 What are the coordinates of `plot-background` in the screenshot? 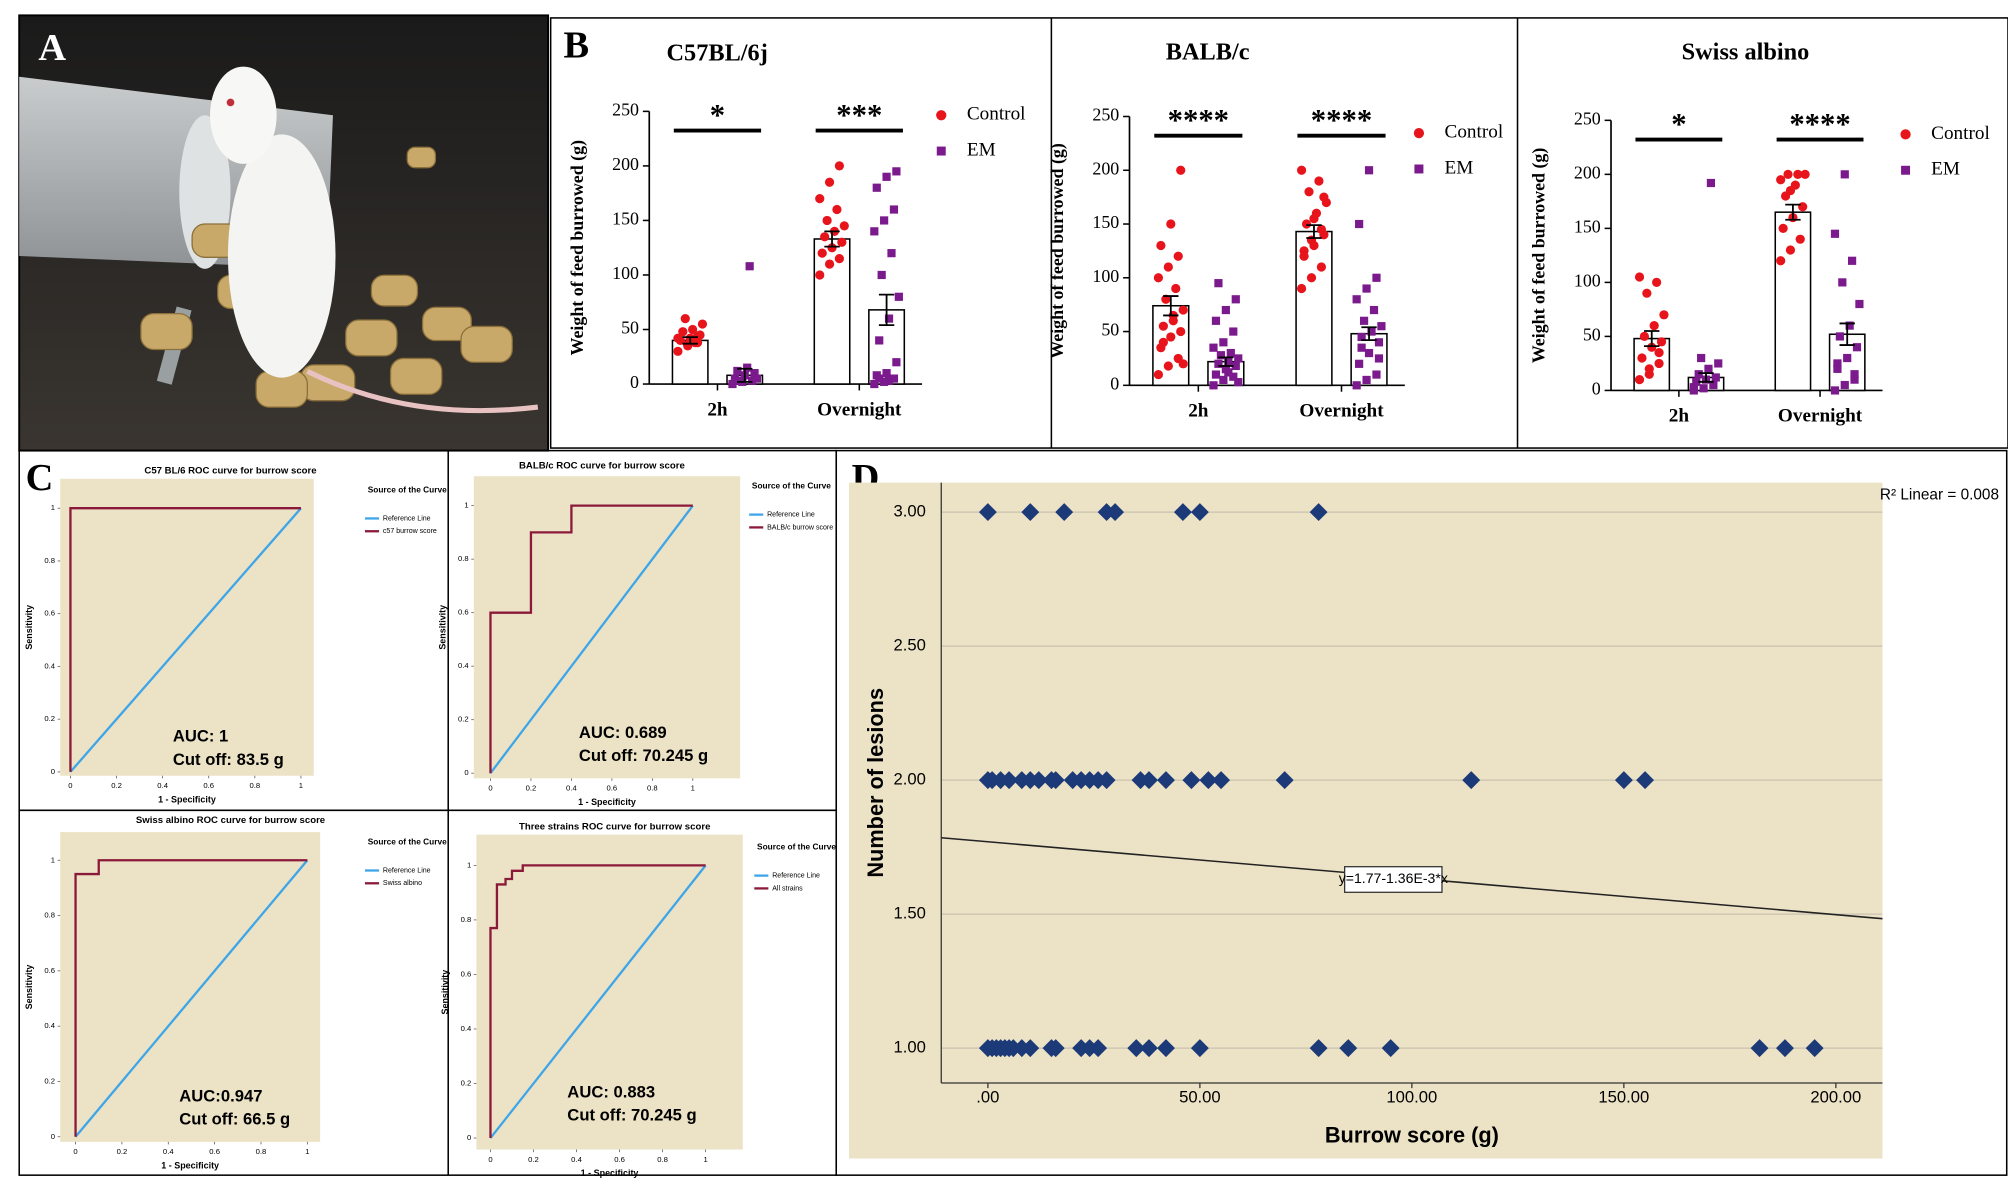 It's located at (609, 992).